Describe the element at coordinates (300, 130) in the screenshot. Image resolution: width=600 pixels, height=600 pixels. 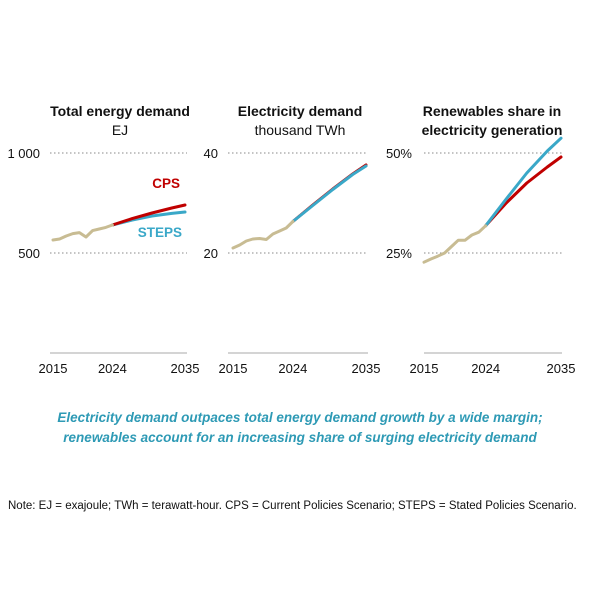
I see `chart-subtitle: thousand TWh` at that location.